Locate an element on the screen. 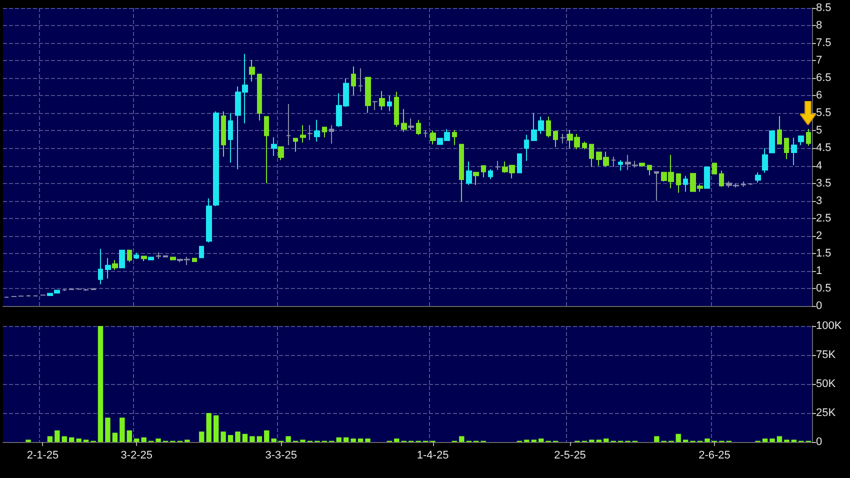 The width and height of the screenshot is (850, 478). y-tick-label: 6.5 is located at coordinates (824, 78).